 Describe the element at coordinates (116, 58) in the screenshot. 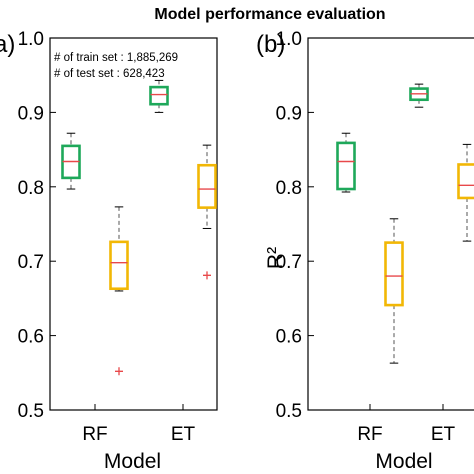

I see `dataset-note: # of train set : 1,885,269` at that location.